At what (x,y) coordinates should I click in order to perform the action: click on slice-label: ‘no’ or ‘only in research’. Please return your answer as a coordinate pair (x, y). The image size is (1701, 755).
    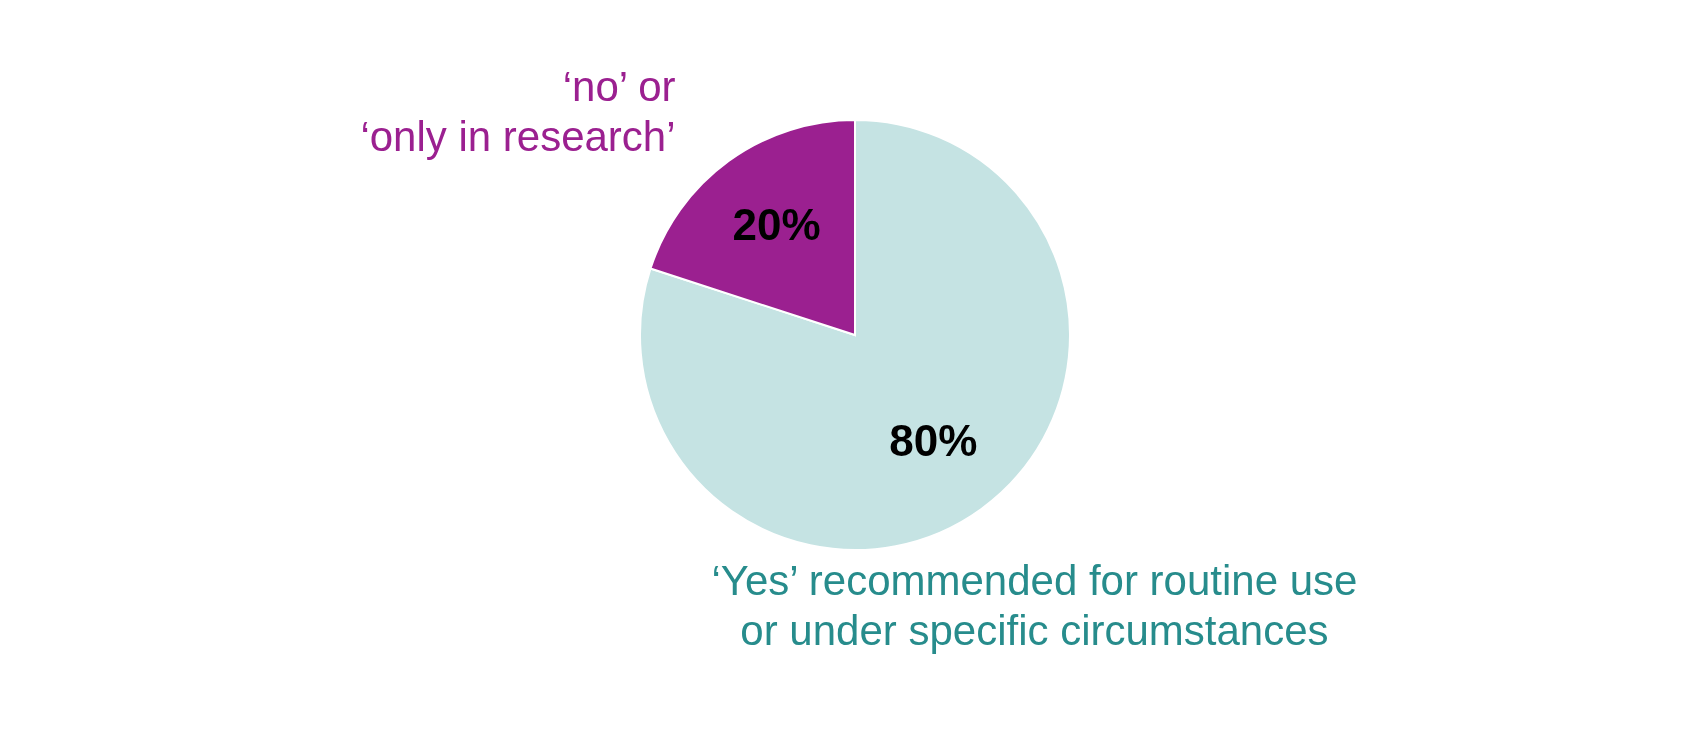
    Looking at the image, I should click on (518, 112).